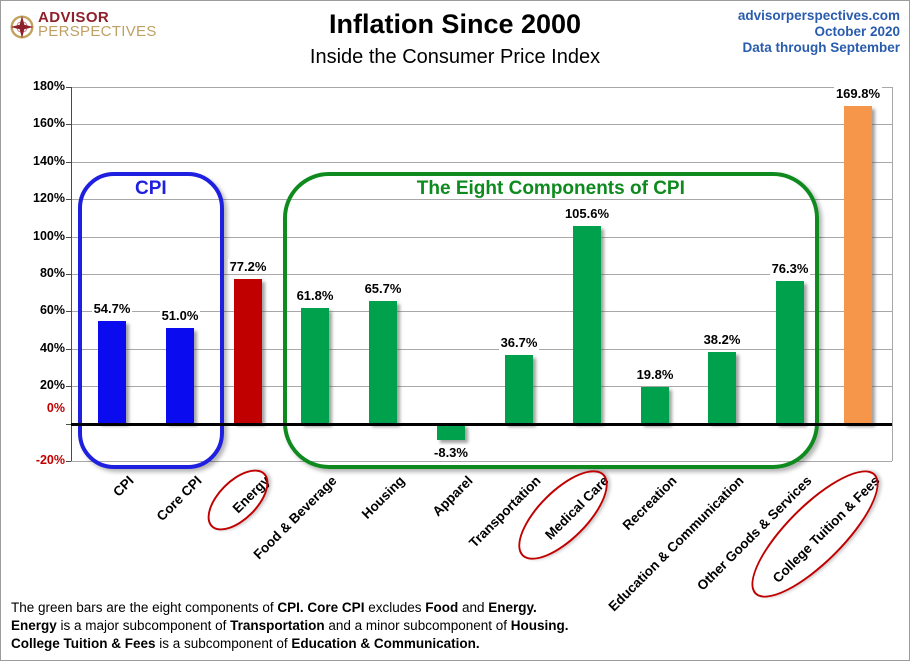 This screenshot has width=910, height=661. Describe the element at coordinates (655, 405) in the screenshot. I see `bar-recreation` at that location.